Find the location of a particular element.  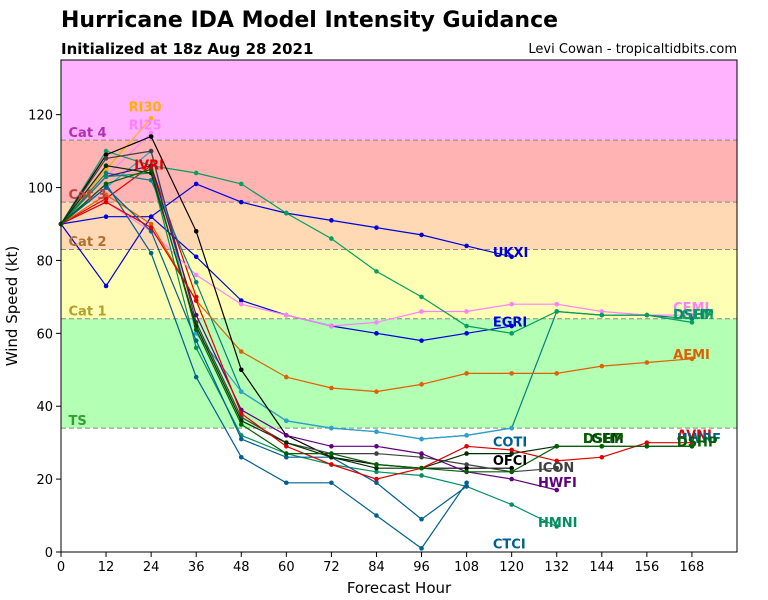

x-tick-label: 96 is located at coordinates (421, 567).